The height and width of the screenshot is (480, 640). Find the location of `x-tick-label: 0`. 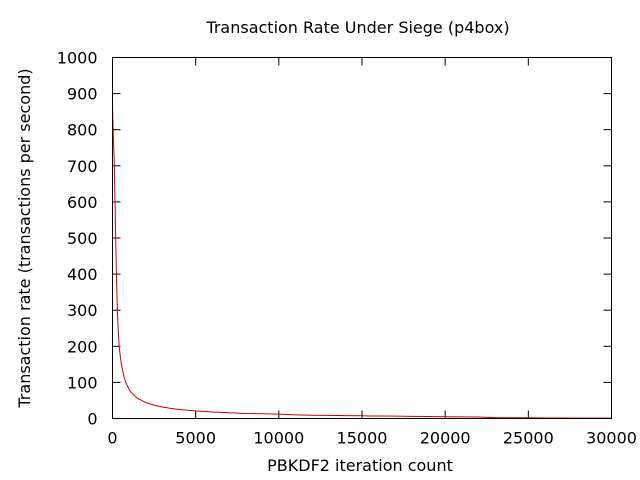

x-tick-label: 0 is located at coordinates (112, 438).